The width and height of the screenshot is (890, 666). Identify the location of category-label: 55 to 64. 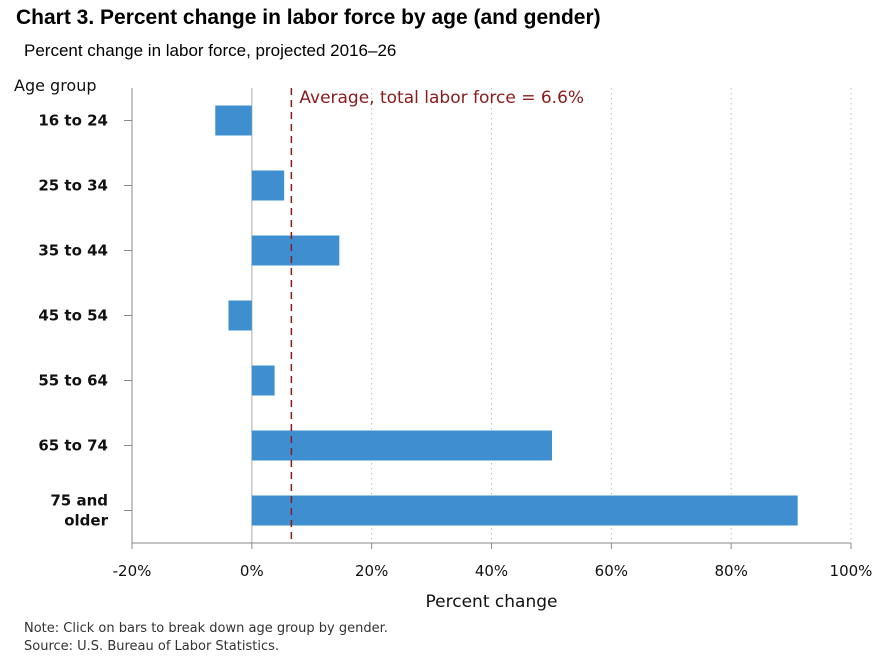
(73, 381).